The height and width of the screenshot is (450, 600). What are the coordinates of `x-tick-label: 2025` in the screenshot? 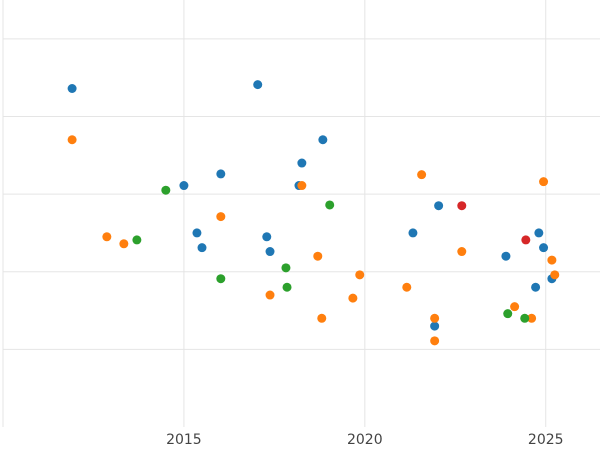 It's located at (546, 440).